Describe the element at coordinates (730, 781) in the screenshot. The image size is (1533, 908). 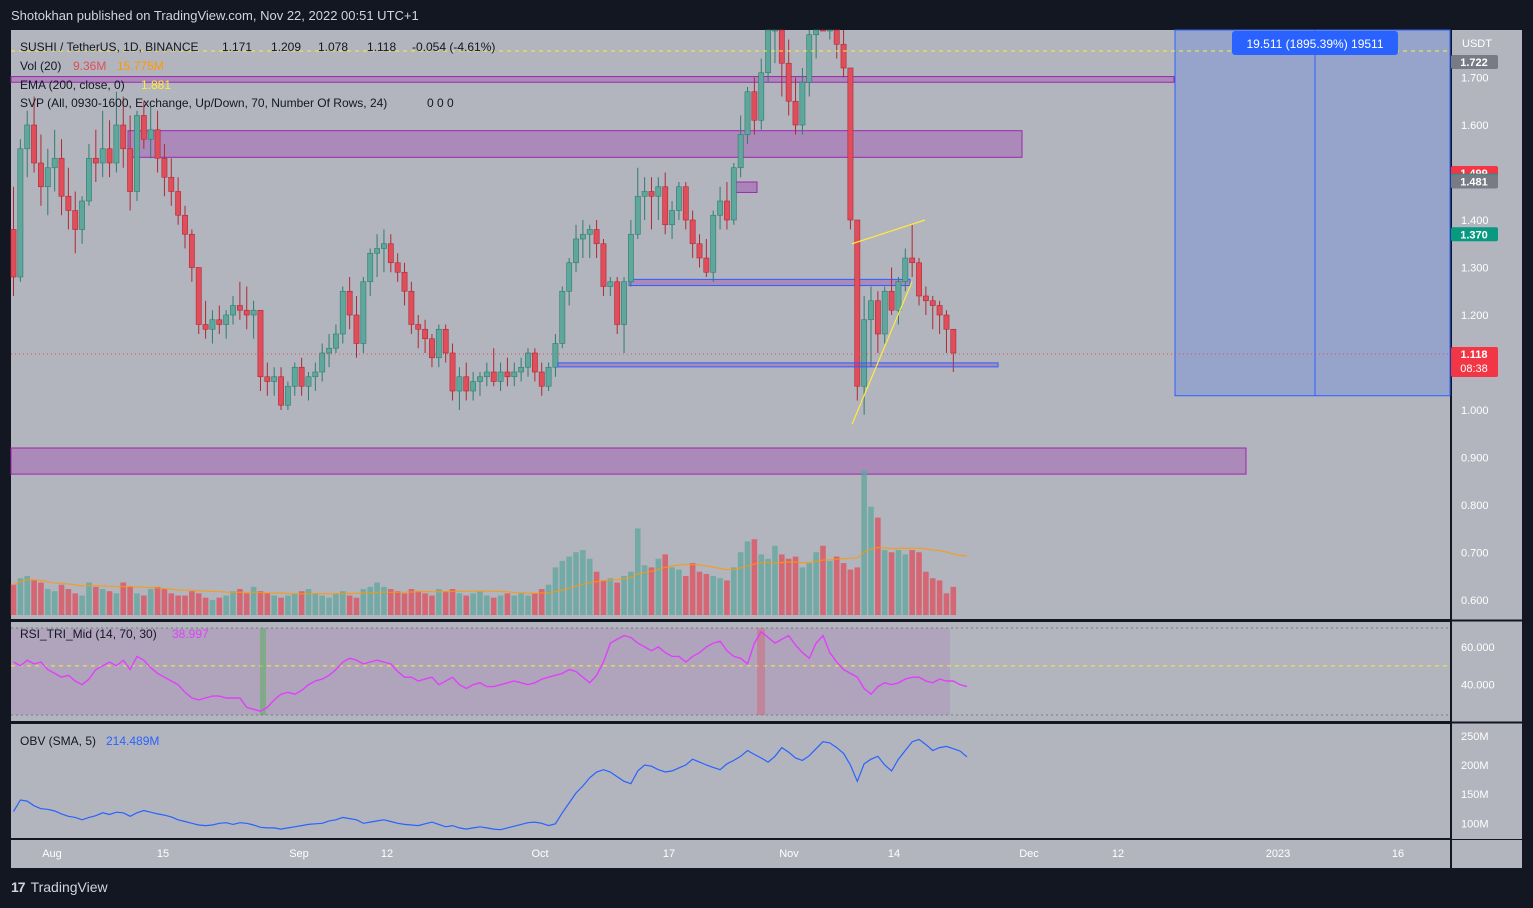
I see `obv-pane` at that location.